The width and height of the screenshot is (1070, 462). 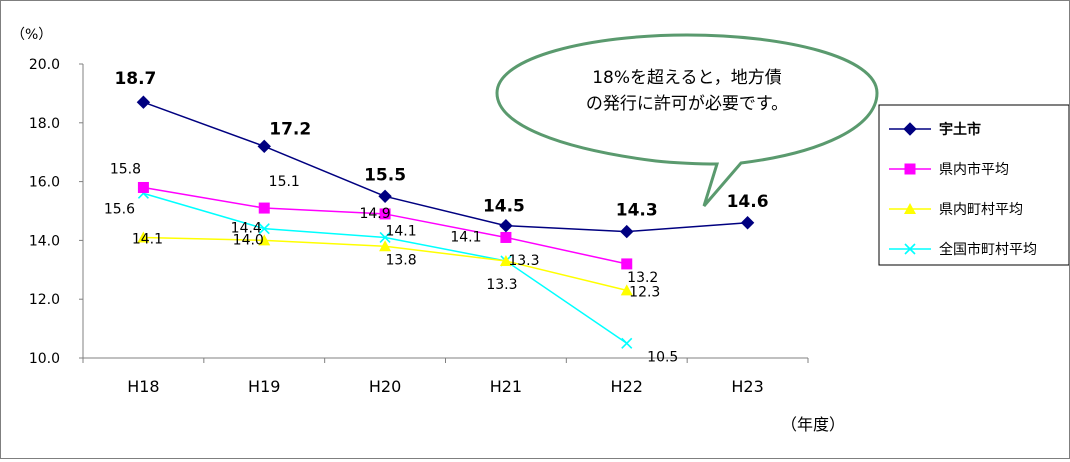 I want to click on callout-text-line-2: の発行に許可が必要です。, so click(x=687, y=104).